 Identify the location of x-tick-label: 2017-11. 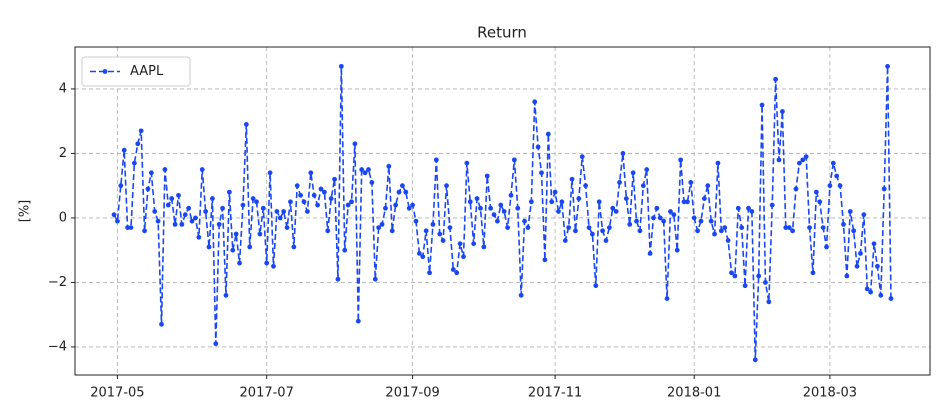
(555, 393).